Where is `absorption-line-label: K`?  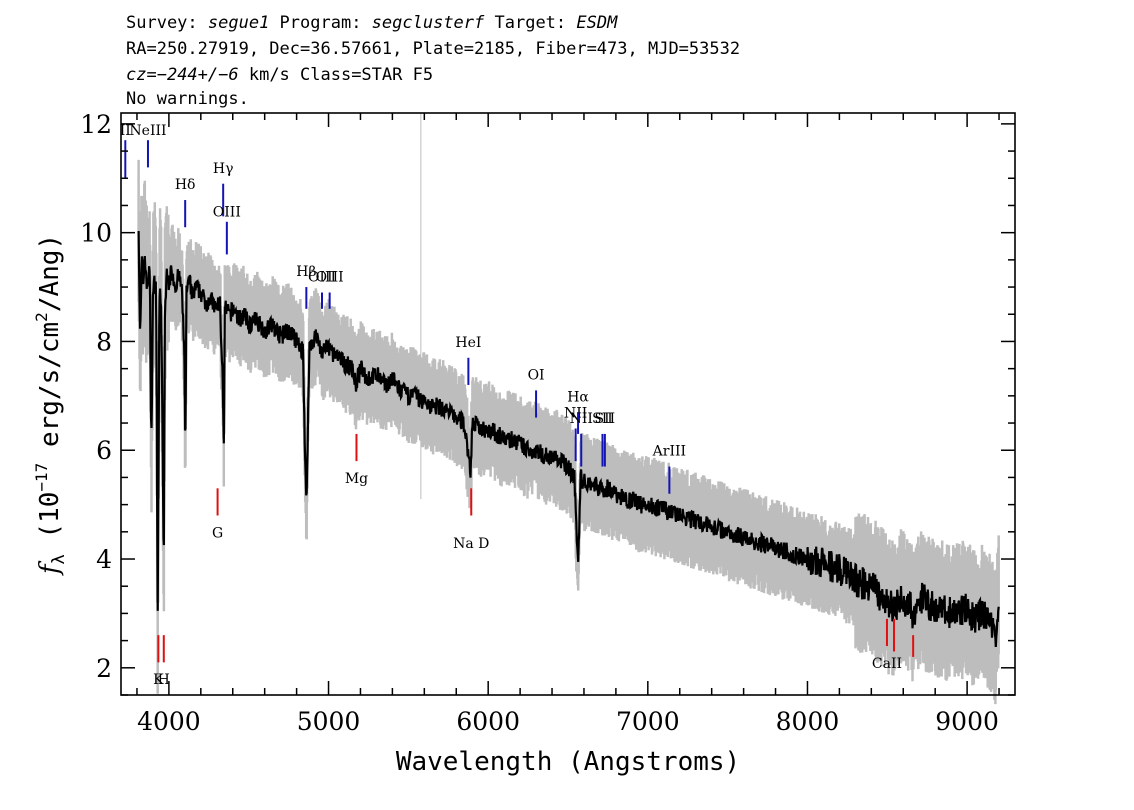 absorption-line-label: K is located at coordinates (158, 680).